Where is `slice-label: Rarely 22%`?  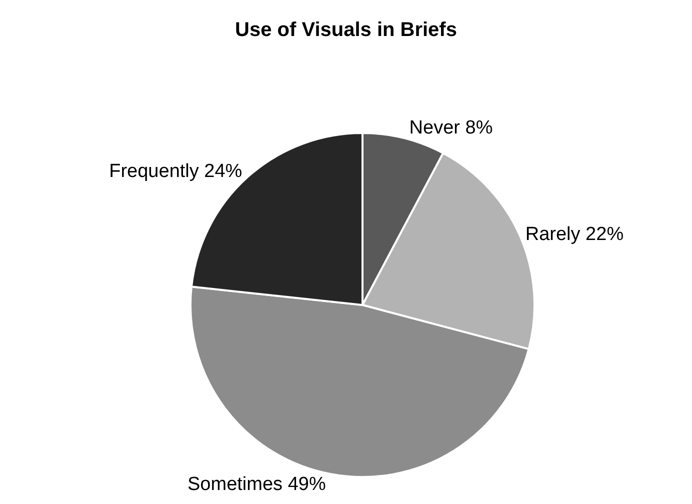
slice-label: Rarely 22% is located at coordinates (574, 234).